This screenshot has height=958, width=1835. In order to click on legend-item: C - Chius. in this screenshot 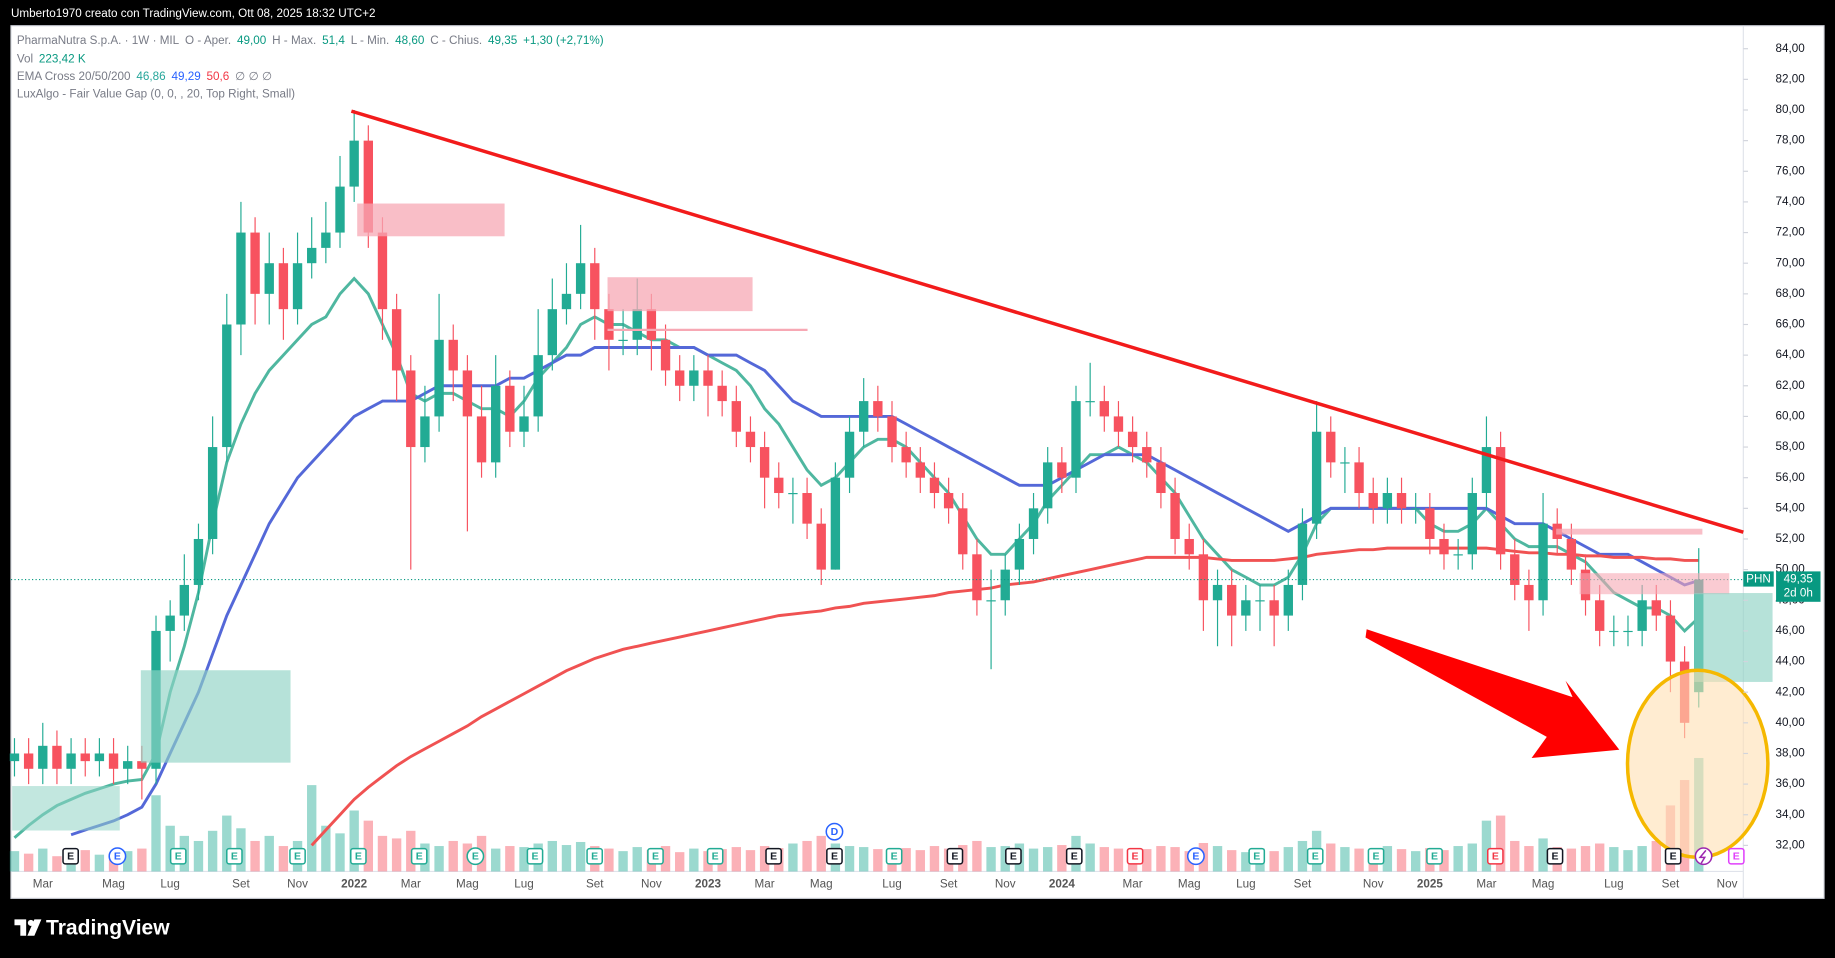, I will do `click(456, 40)`.